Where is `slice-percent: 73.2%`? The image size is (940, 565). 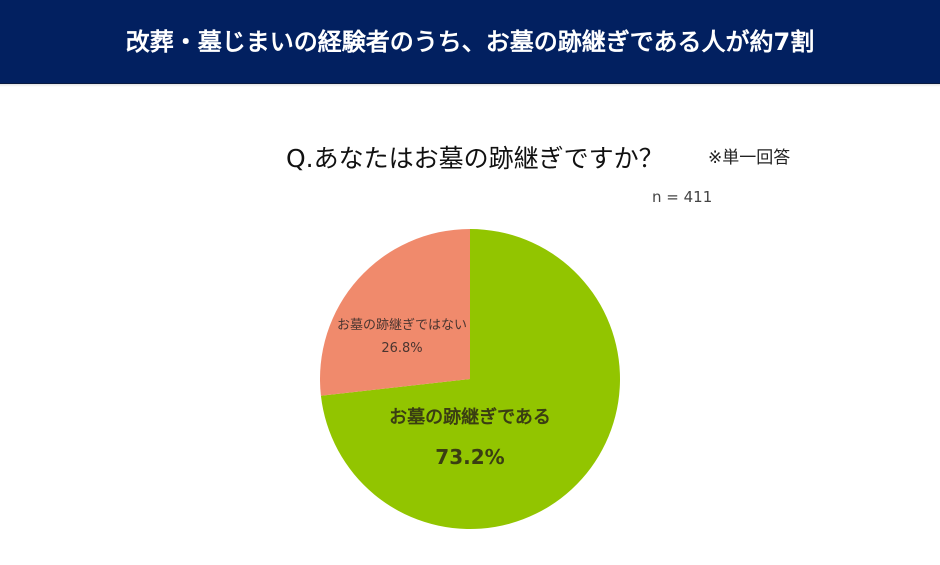 slice-percent: 73.2% is located at coordinates (470, 457).